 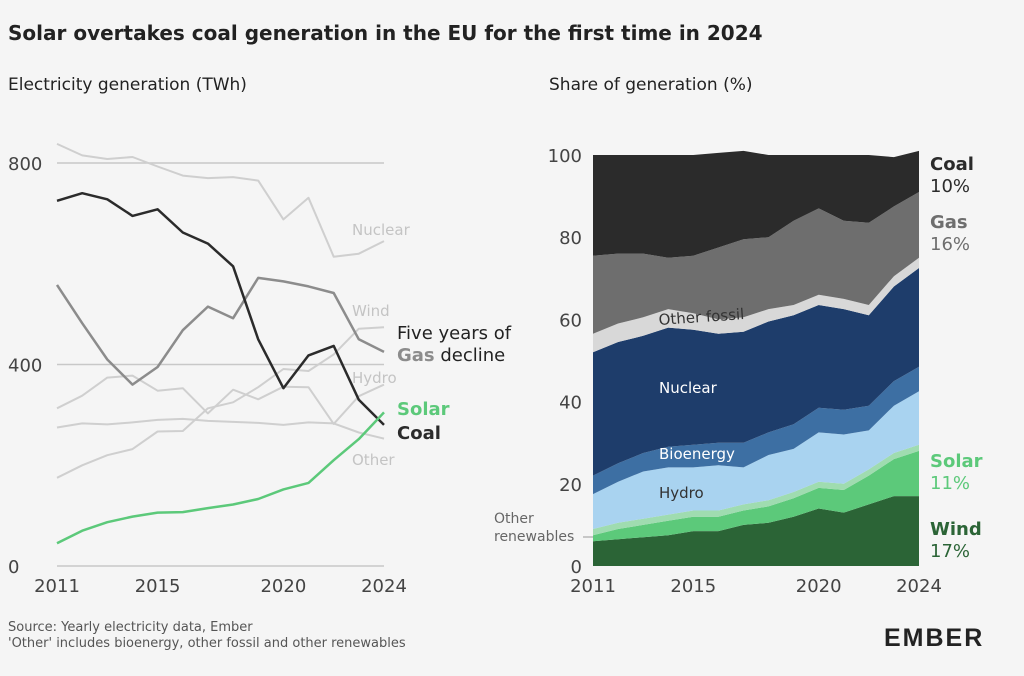 What do you see at coordinates (570, 403) in the screenshot?
I see `y-tick-label: 40` at bounding box center [570, 403].